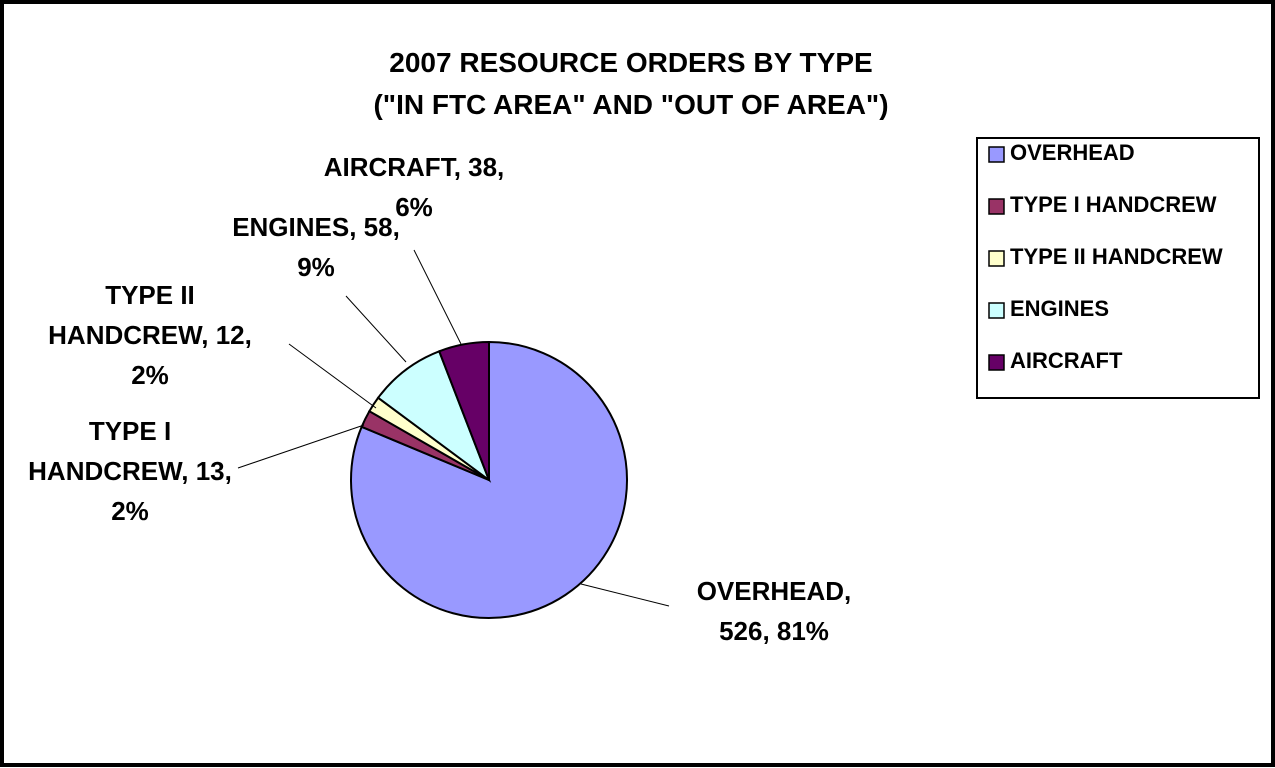  I want to click on legend-swatch-type-i-handcrew, so click(996, 206).